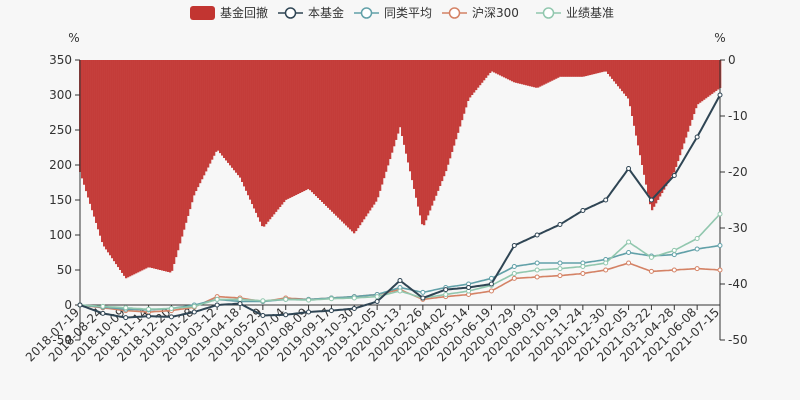 The image size is (800, 400). I want to click on legend-marker, so click(548, 13).